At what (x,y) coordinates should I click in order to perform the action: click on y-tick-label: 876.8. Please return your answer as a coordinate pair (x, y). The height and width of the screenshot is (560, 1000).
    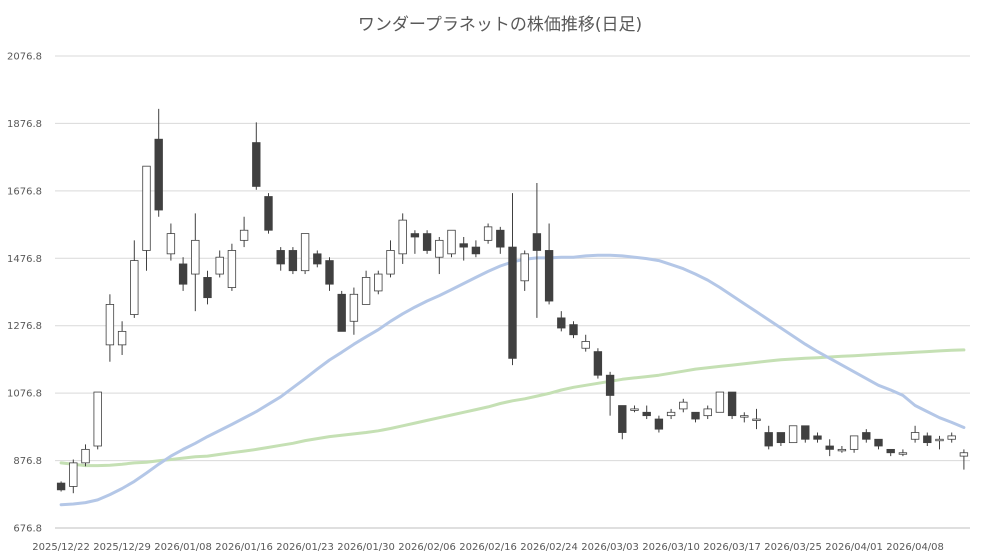
    Looking at the image, I should click on (27, 461).